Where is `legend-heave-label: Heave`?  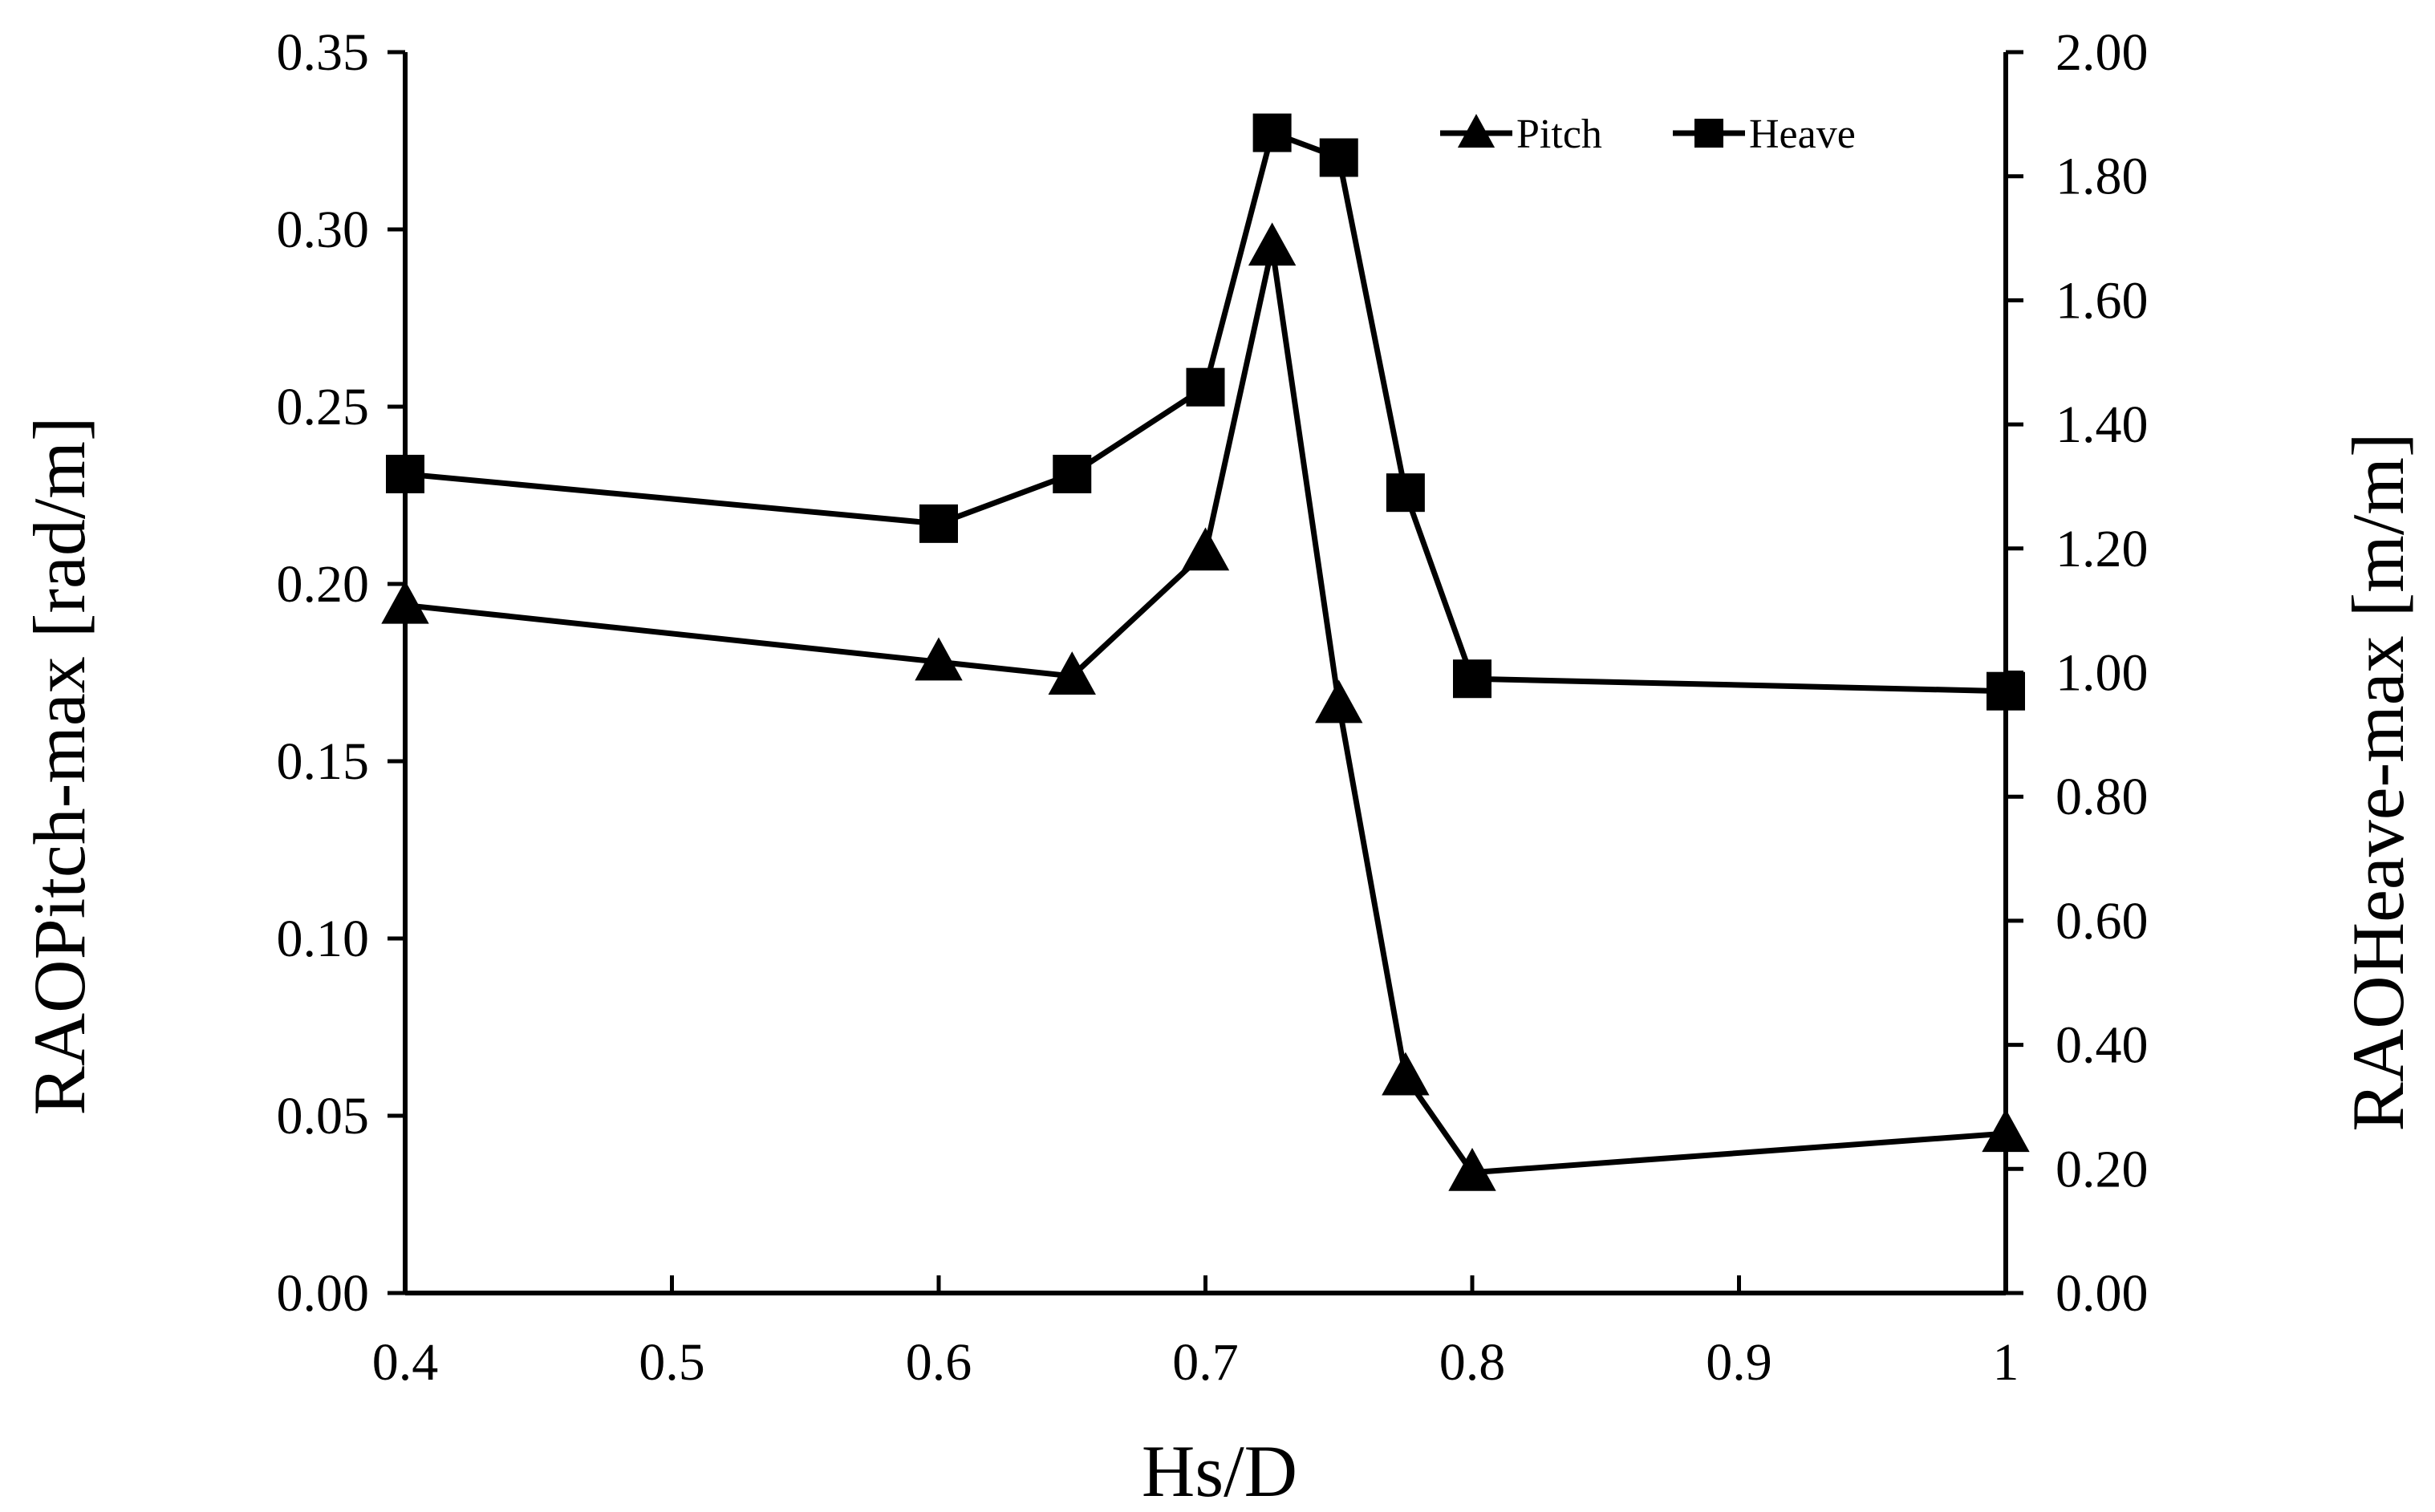
legend-heave-label: Heave is located at coordinates (1803, 134).